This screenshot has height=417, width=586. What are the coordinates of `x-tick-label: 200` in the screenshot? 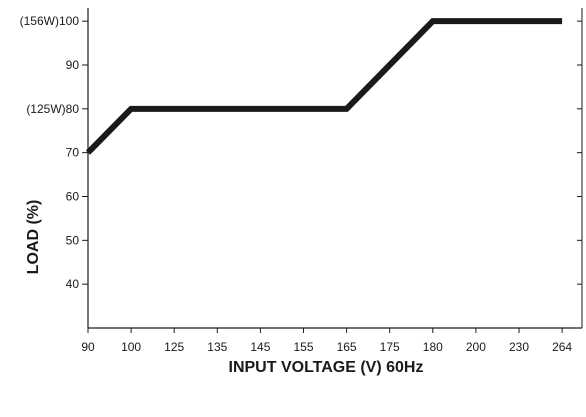 It's located at (476, 347).